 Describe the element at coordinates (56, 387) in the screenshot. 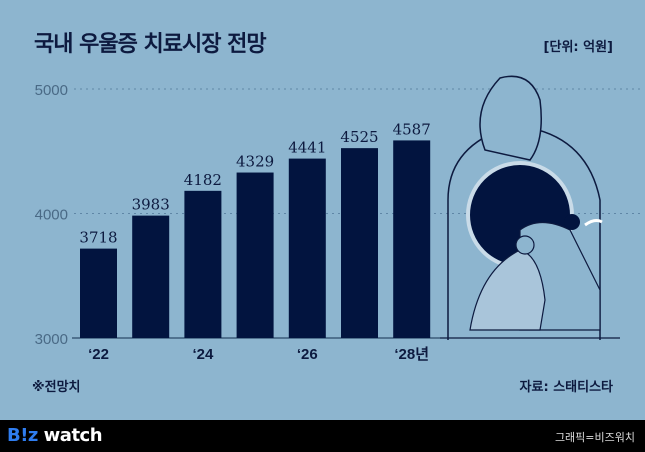

I see `forecast-note: ※전망치` at that location.